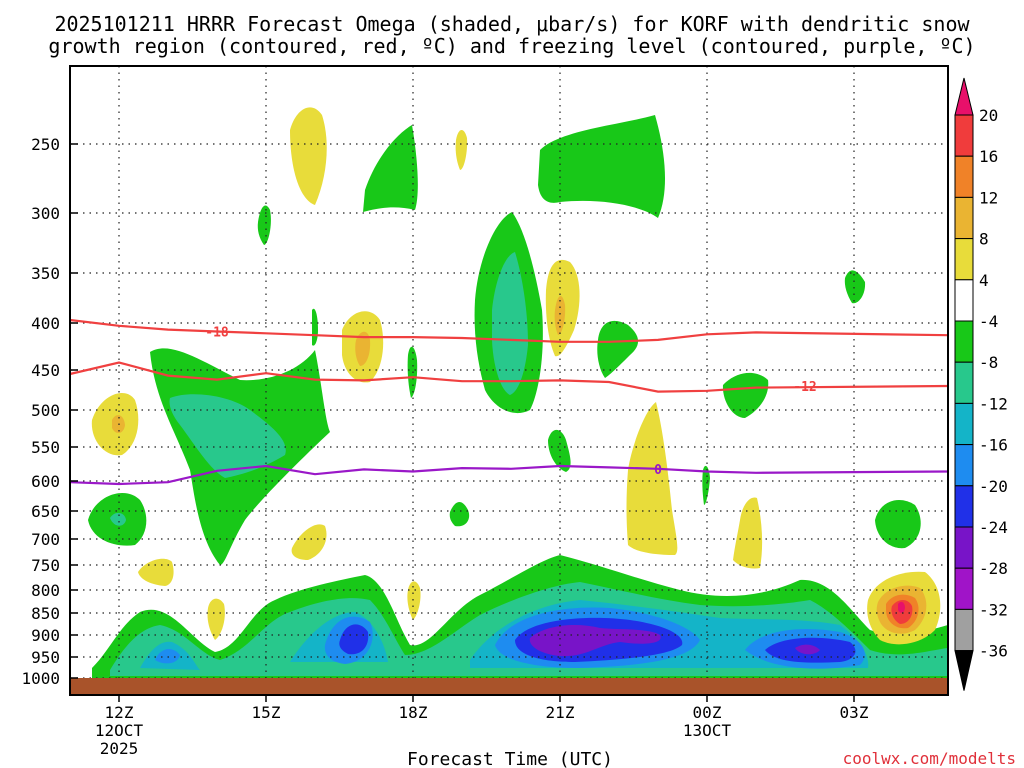 The width and height of the screenshot is (1024, 768). Describe the element at coordinates (45, 635) in the screenshot. I see `y-tick-label-900: 900` at that location.